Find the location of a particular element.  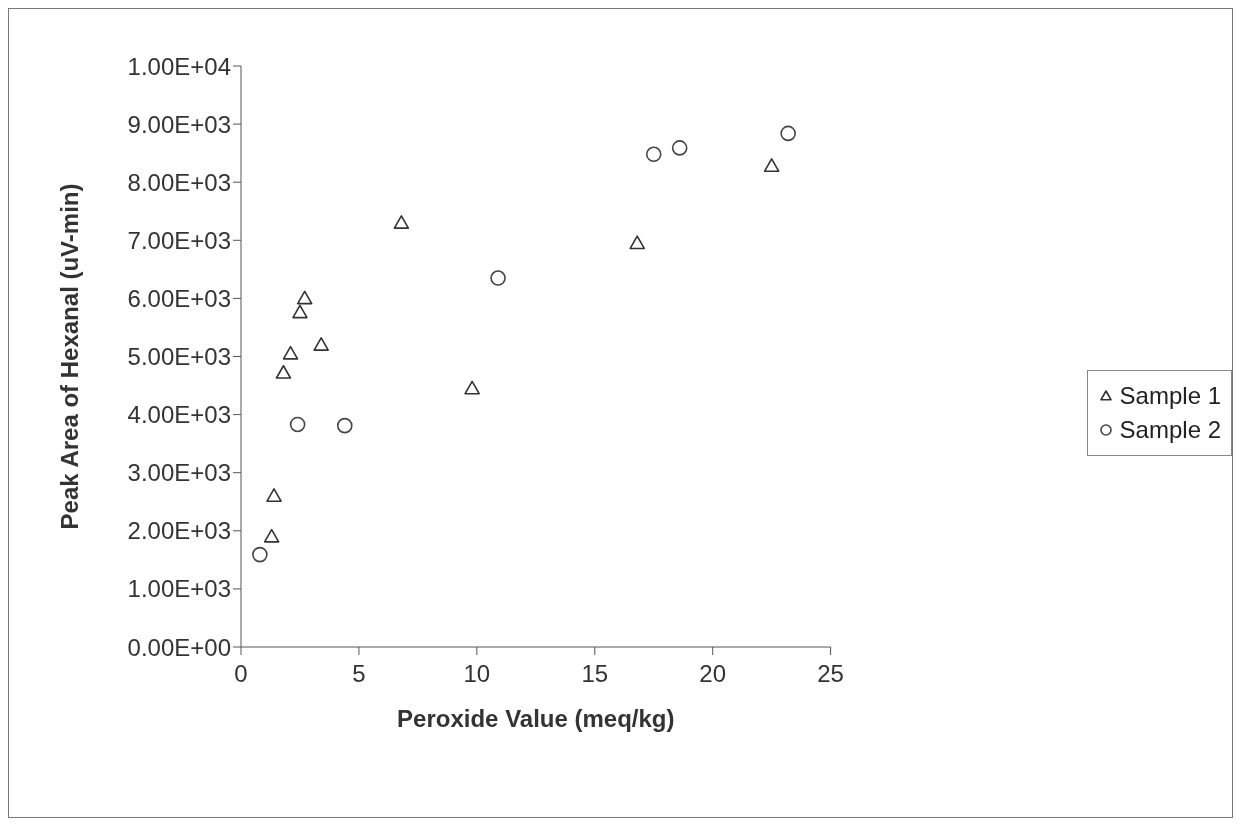

legend-label: Sample 2 is located at coordinates (1170, 430).